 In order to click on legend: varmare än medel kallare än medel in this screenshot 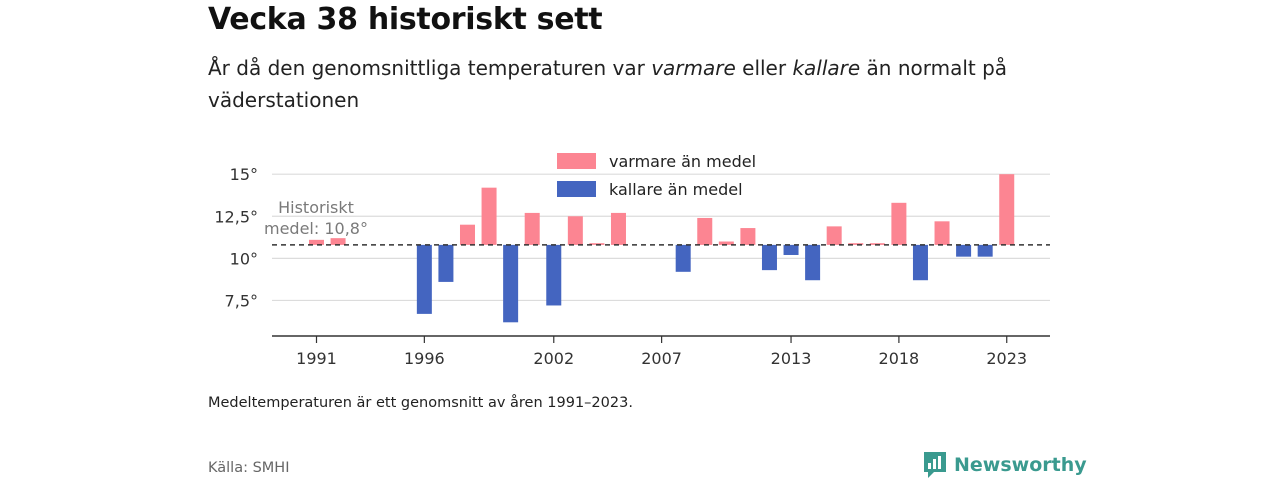, I will do `click(656, 175)`.